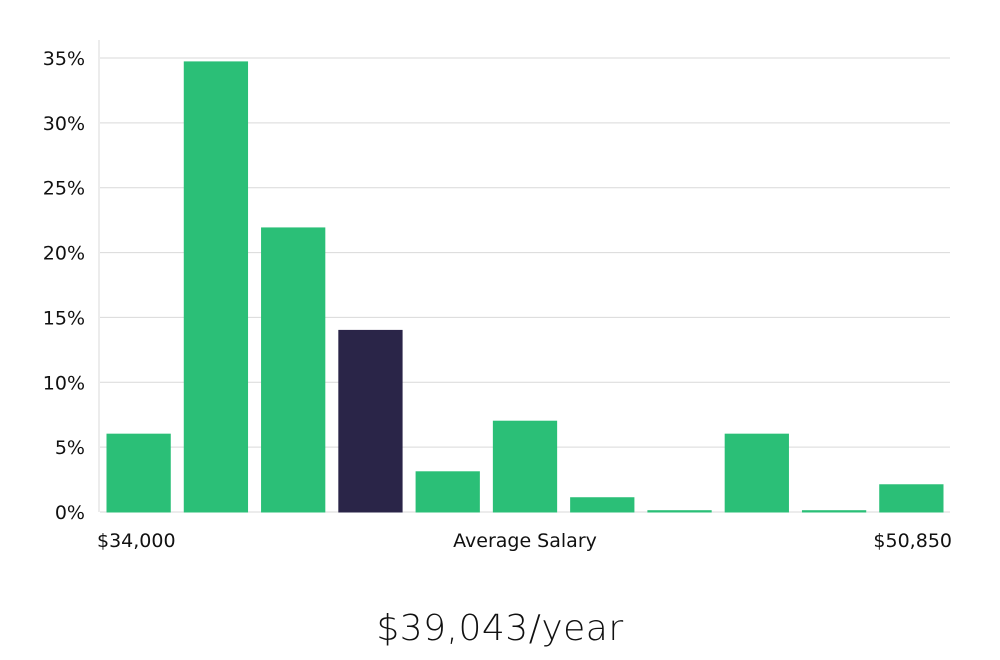 This screenshot has width=1000, height=660. Describe the element at coordinates (64, 383) in the screenshot. I see `y-tick-label: 10%` at that location.